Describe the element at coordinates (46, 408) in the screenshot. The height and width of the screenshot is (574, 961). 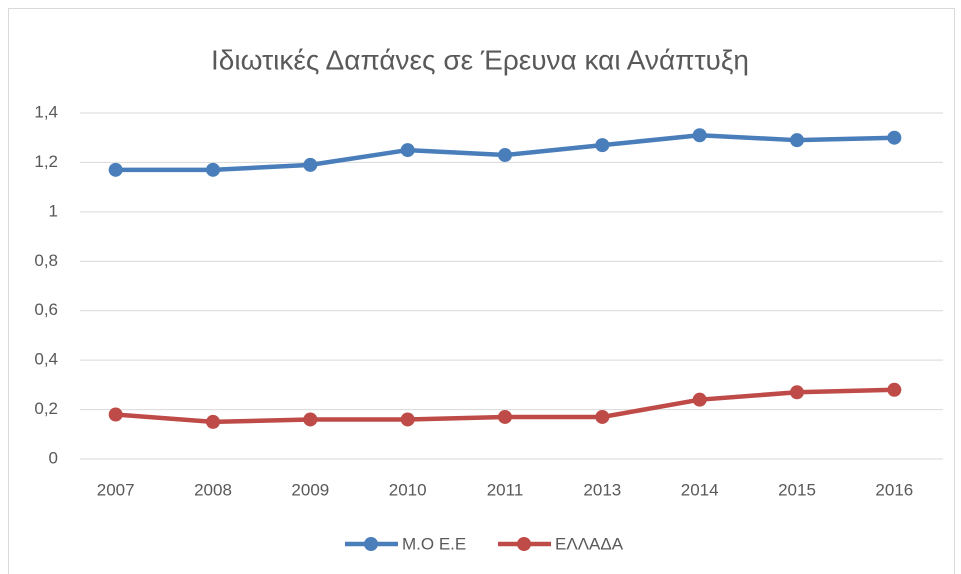
I see `y-tick-label: 0,2` at that location.